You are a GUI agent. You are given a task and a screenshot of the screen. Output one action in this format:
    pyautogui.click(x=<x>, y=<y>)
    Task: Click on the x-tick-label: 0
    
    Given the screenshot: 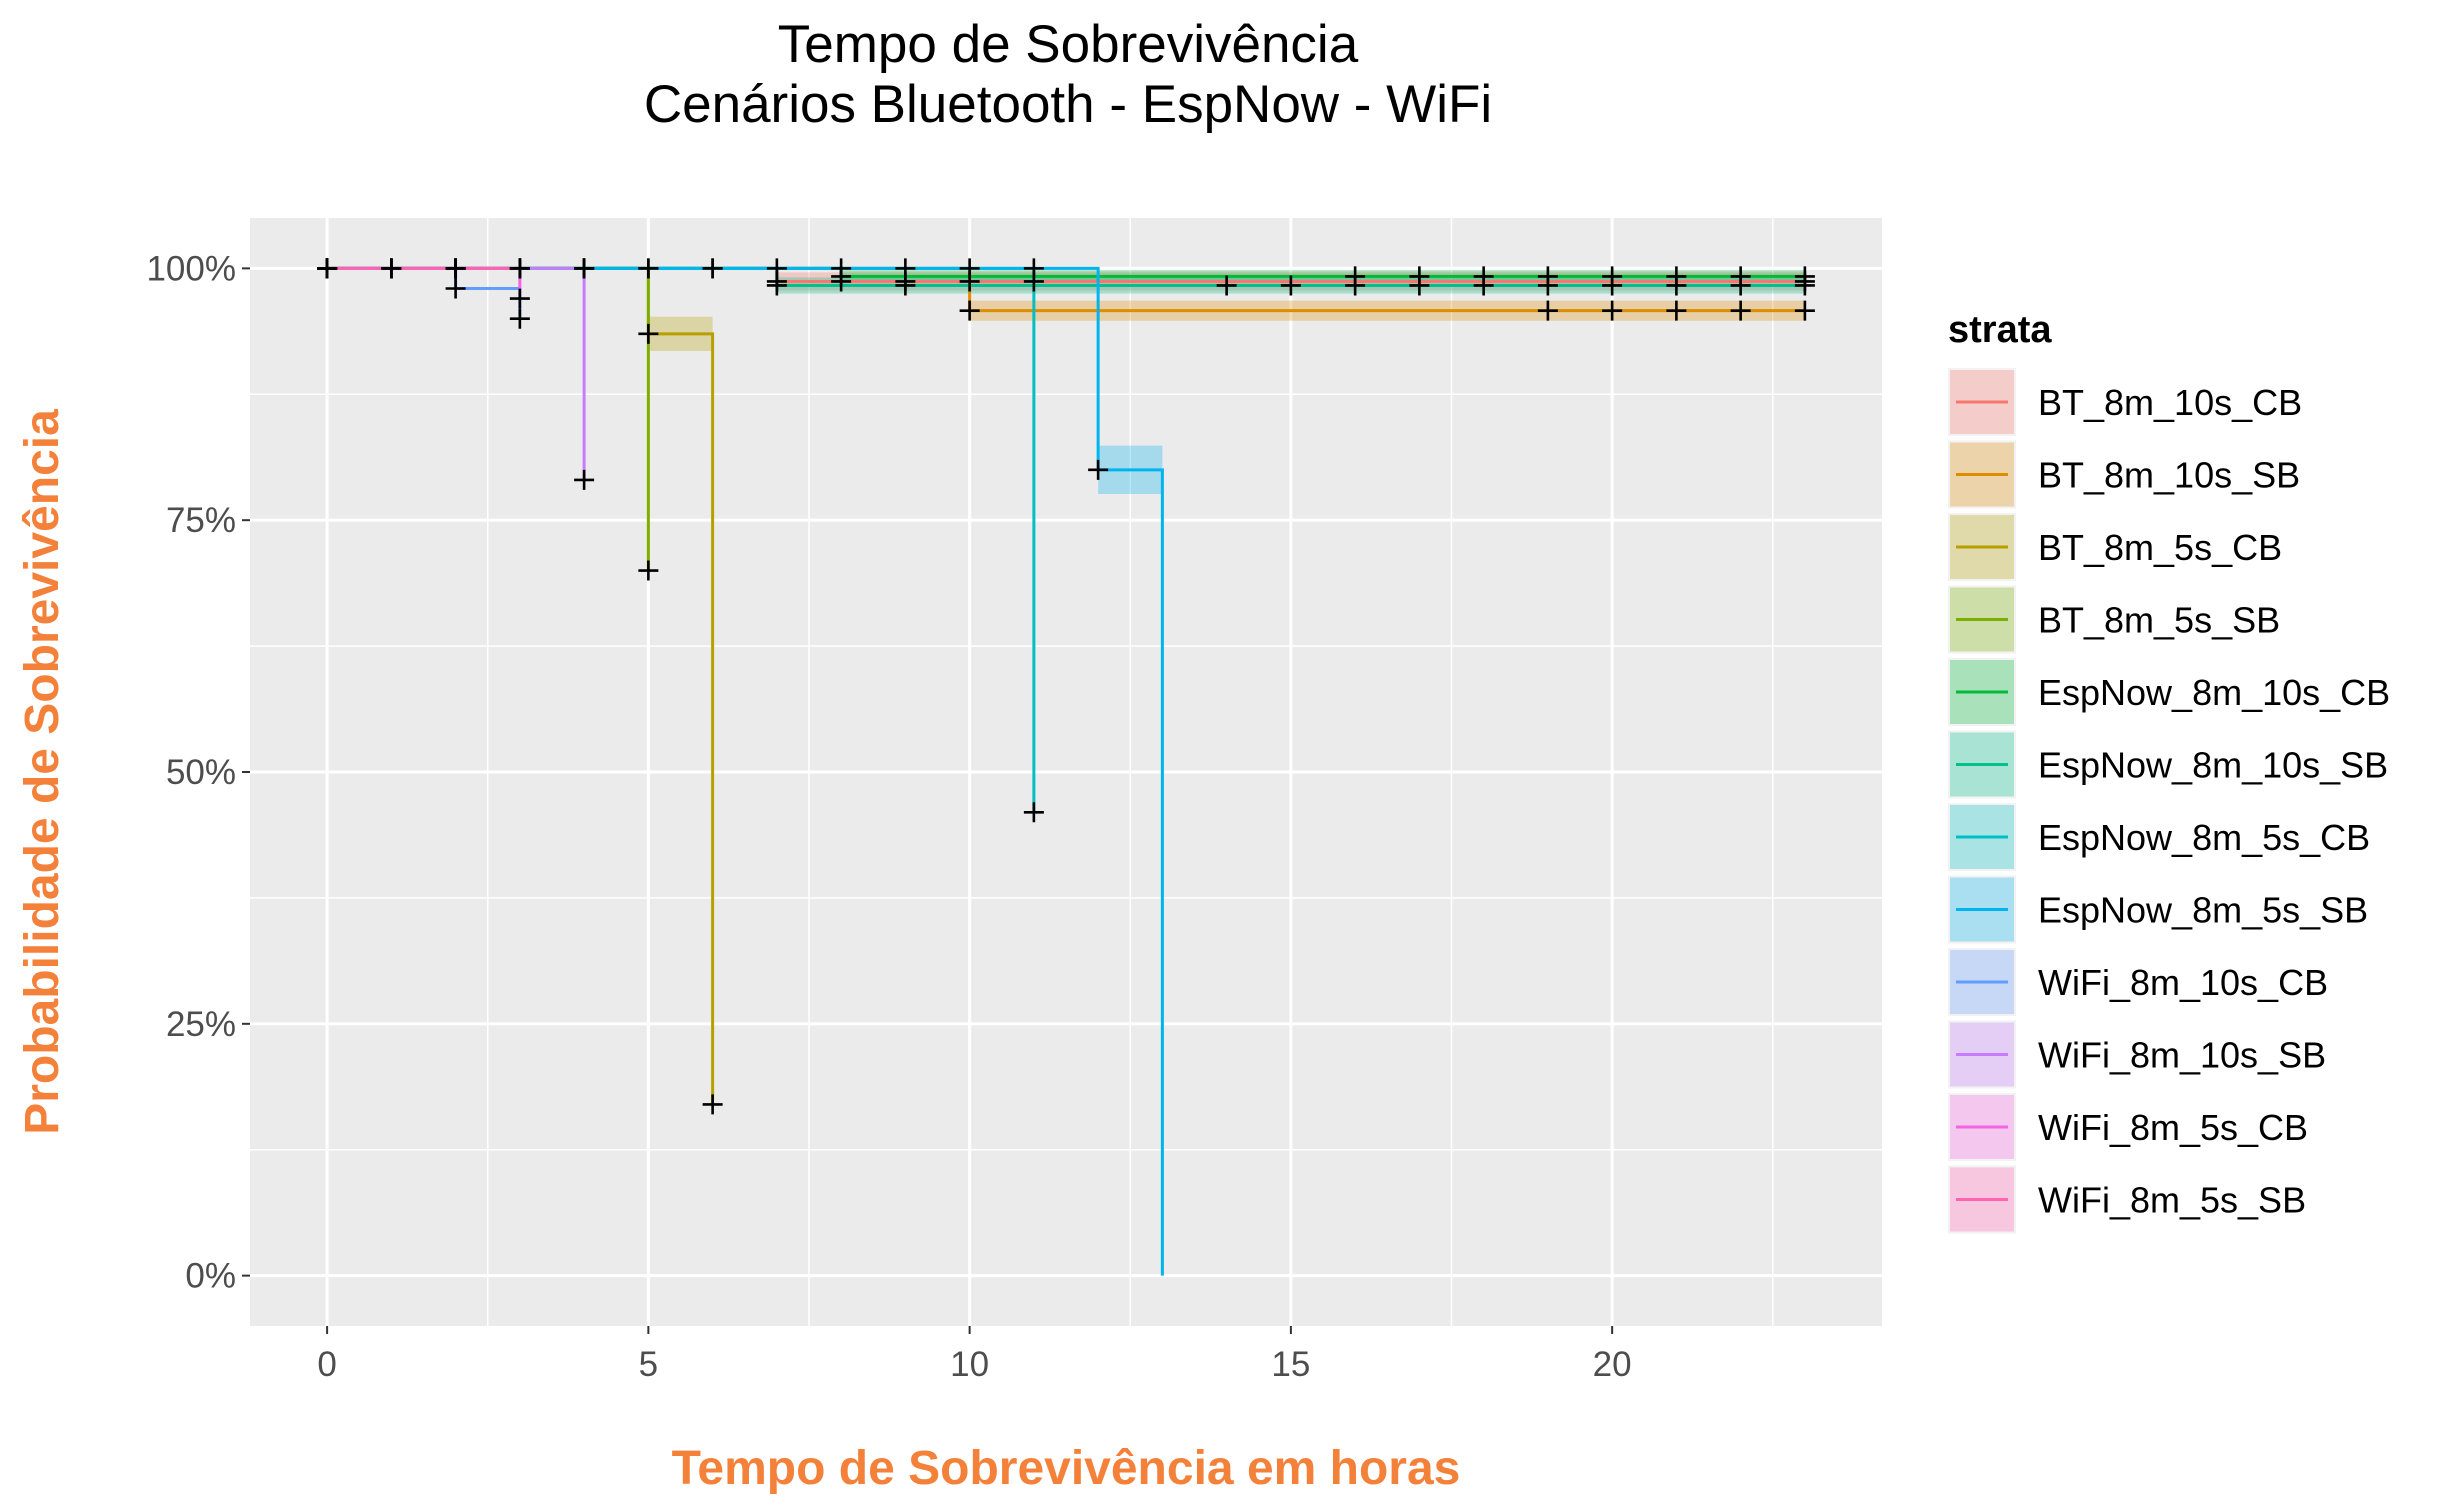 What is the action you would take?
    pyautogui.click(x=326, y=1364)
    